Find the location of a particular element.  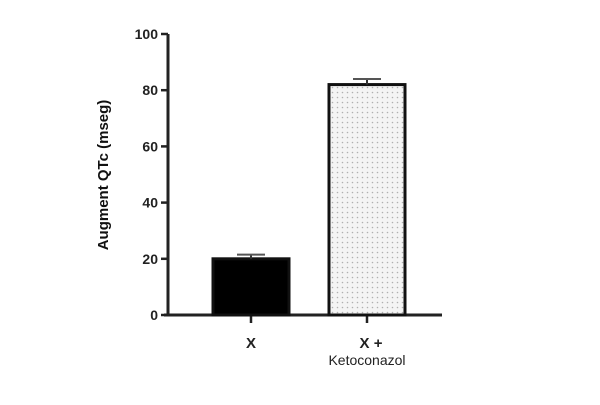

y-tick-label: 40 is located at coordinates (150, 203).